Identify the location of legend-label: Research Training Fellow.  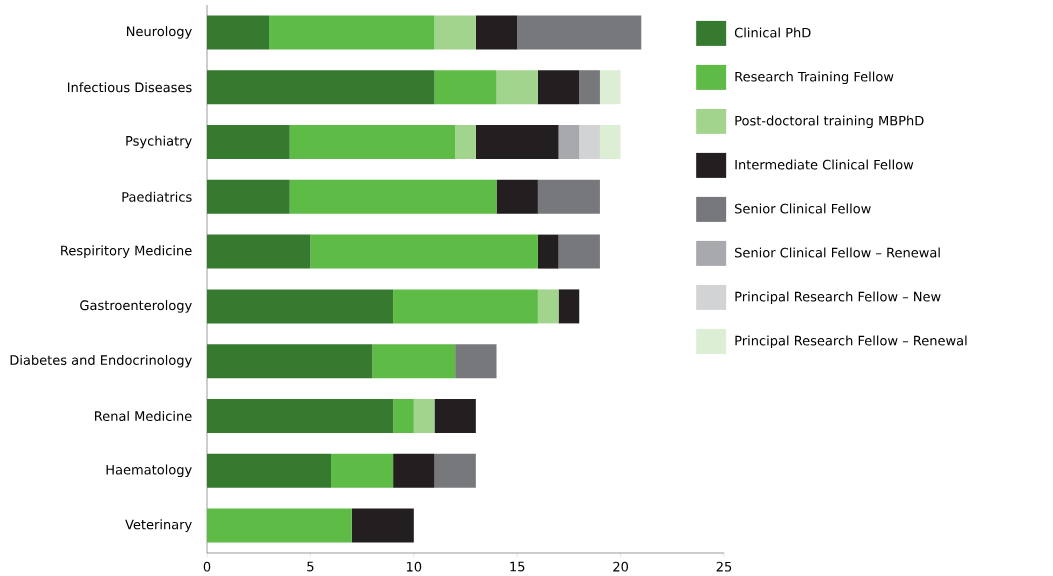
(814, 78).